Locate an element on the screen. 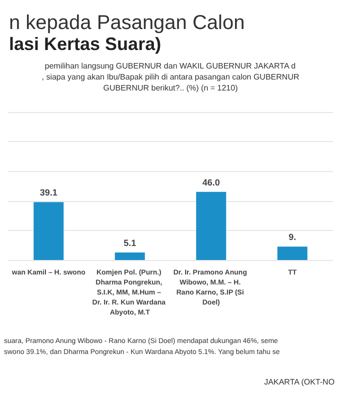 Image resolution: width=341 pixels, height=400 pixels. data-label: 9. is located at coordinates (292, 237).